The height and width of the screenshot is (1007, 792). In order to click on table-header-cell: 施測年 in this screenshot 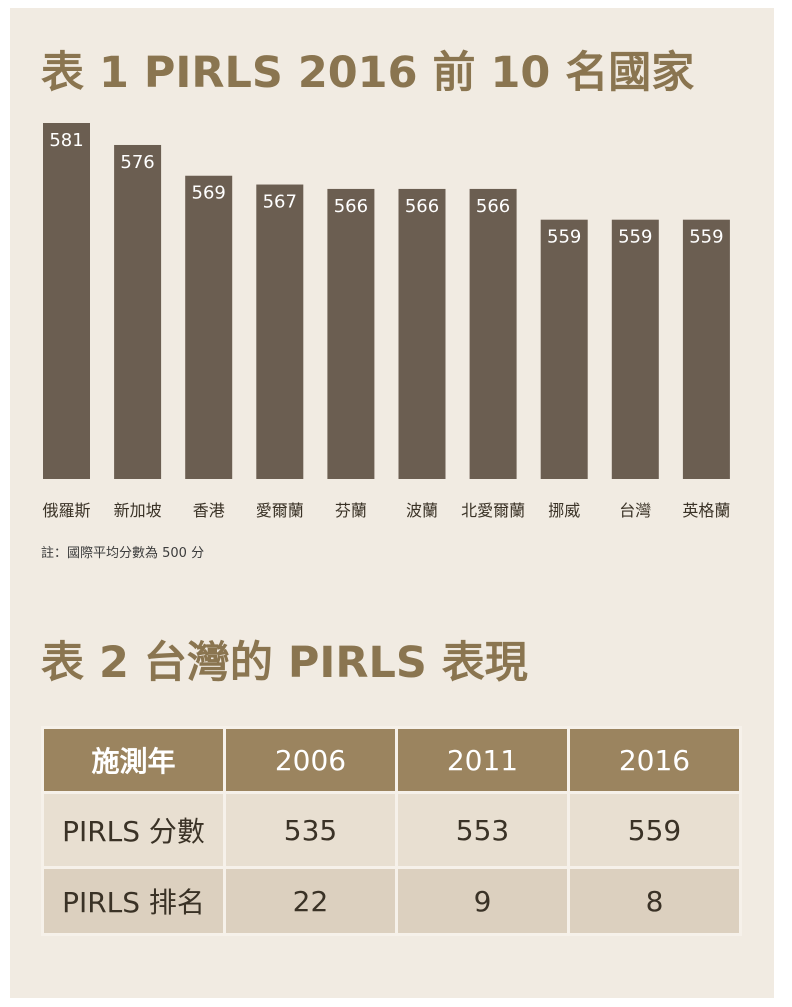, I will do `click(133, 760)`.